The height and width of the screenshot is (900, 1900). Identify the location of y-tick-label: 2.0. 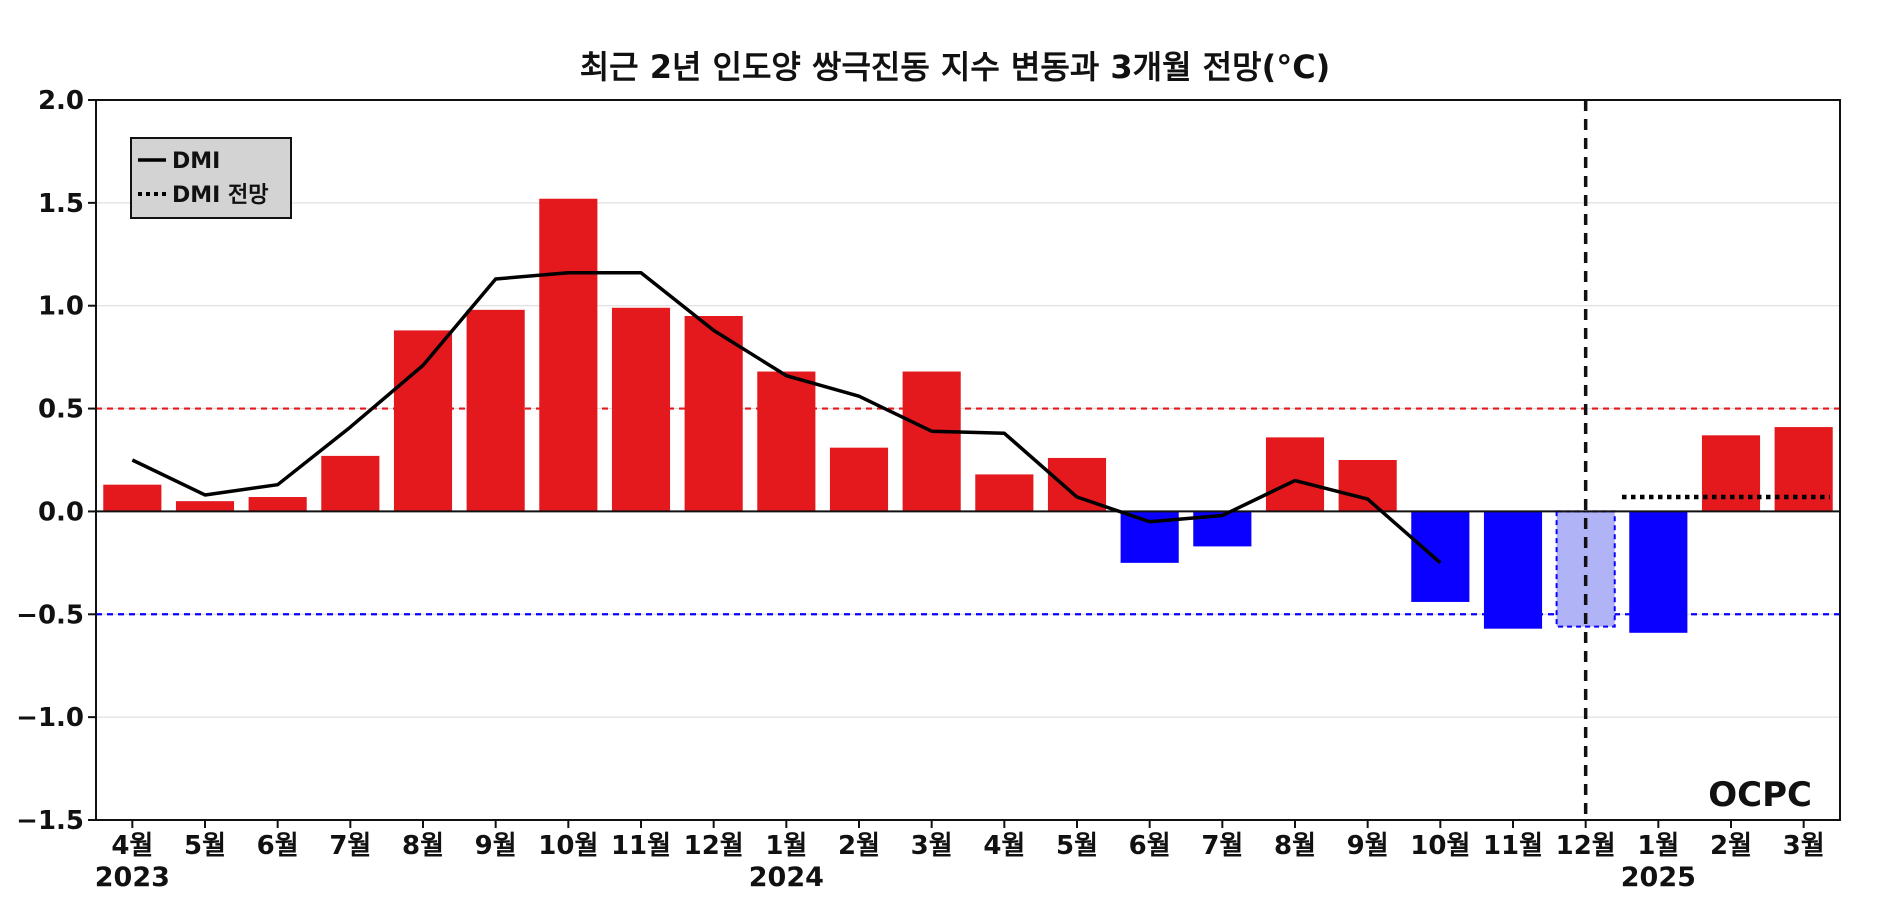
(61, 101).